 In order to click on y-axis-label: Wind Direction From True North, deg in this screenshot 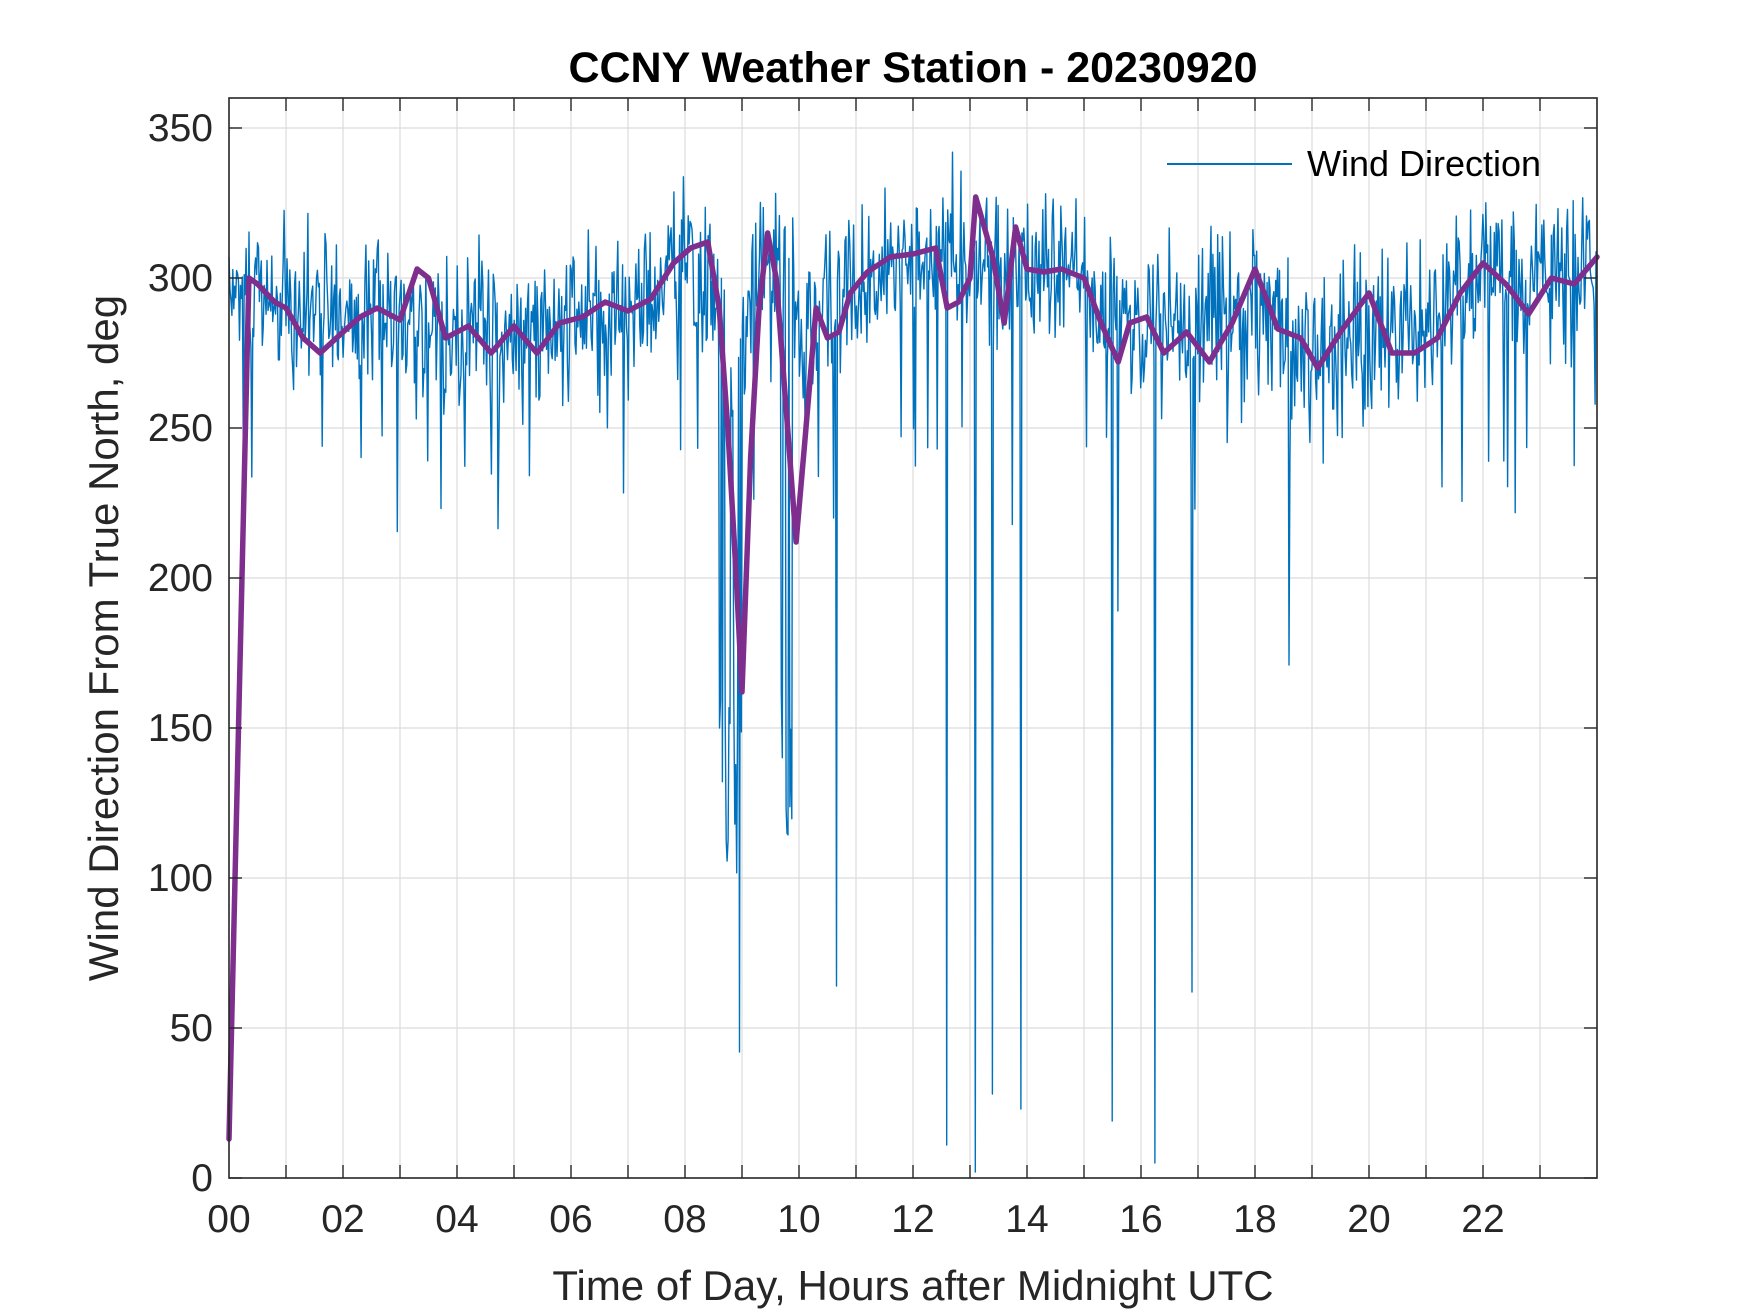, I will do `click(103, 638)`.